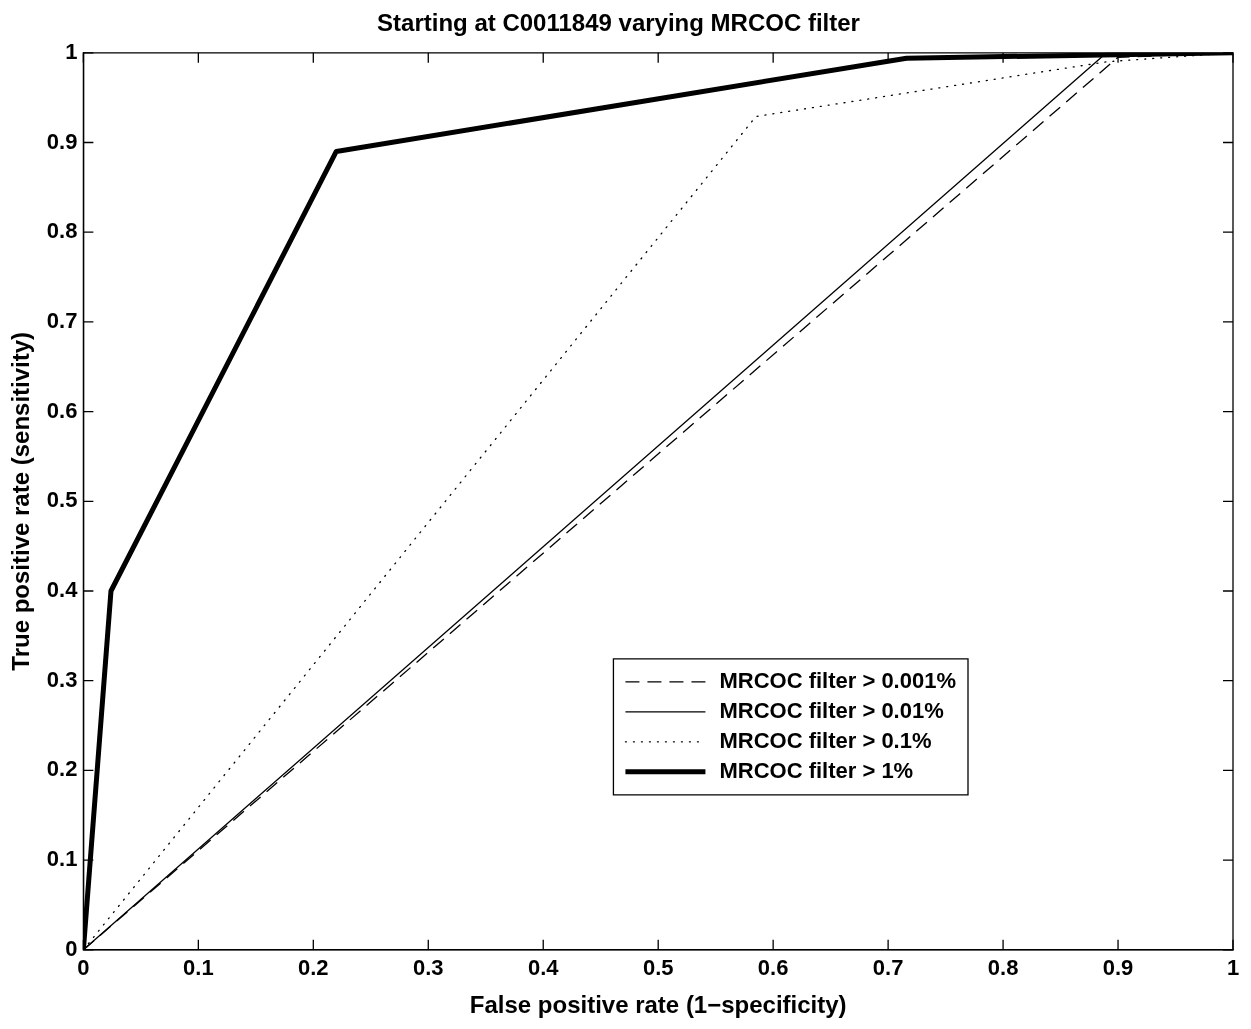 This screenshot has height=1029, width=1251. What do you see at coordinates (837, 680) in the screenshot?
I see `legend-label: MRCOC filter > 0.001%` at bounding box center [837, 680].